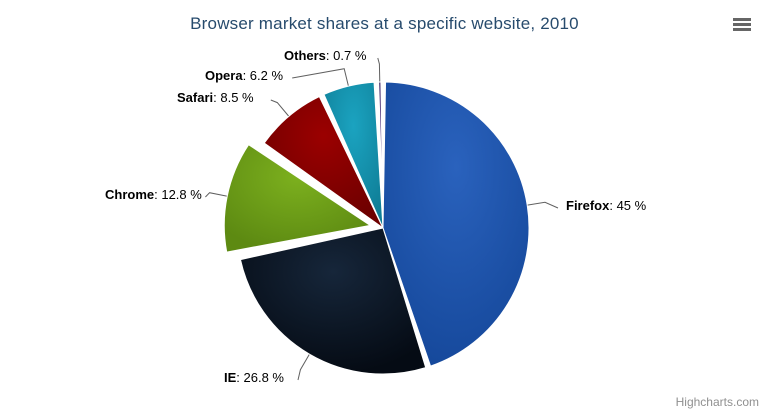 This screenshot has width=769, height=416. What do you see at coordinates (379, 70) in the screenshot?
I see `connector-others` at bounding box center [379, 70].